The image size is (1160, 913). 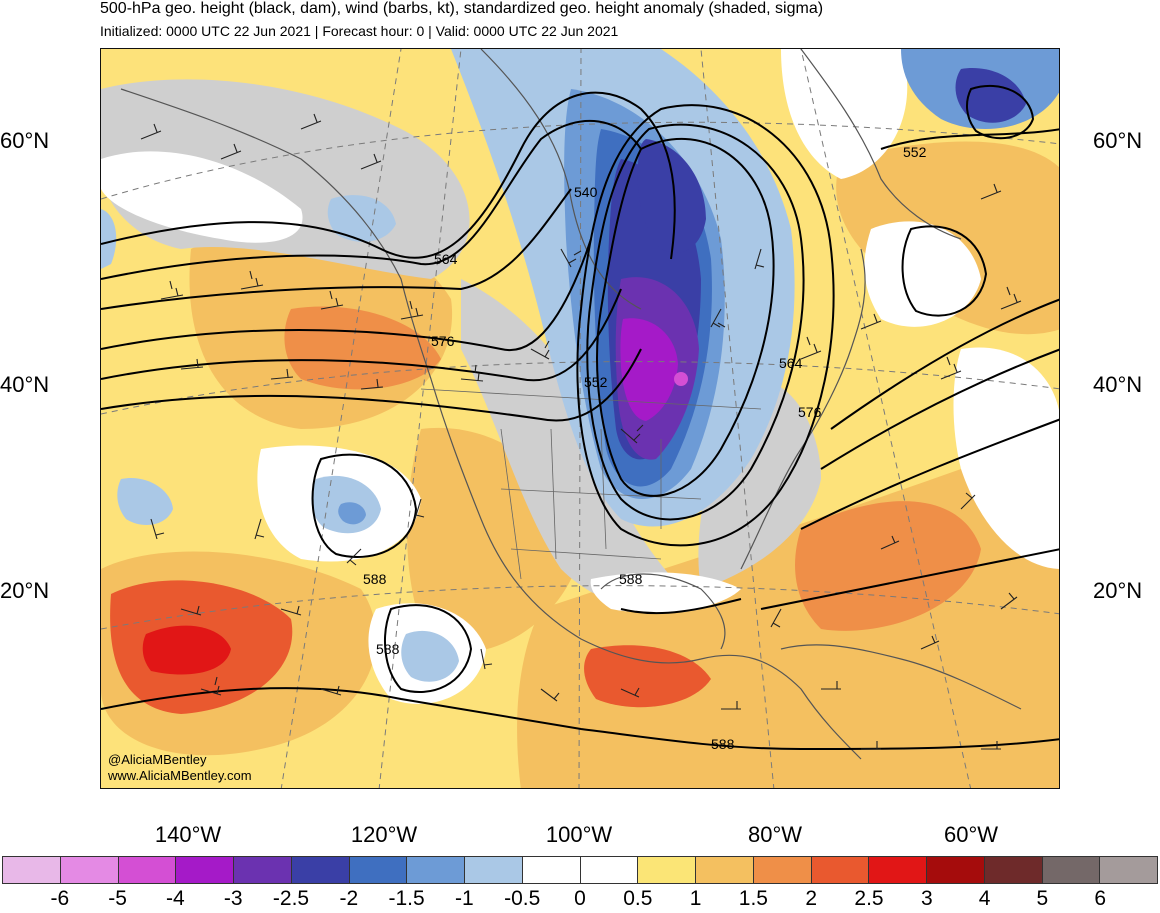 I want to click on lat-label-right: 20°N, so click(x=1118, y=590).